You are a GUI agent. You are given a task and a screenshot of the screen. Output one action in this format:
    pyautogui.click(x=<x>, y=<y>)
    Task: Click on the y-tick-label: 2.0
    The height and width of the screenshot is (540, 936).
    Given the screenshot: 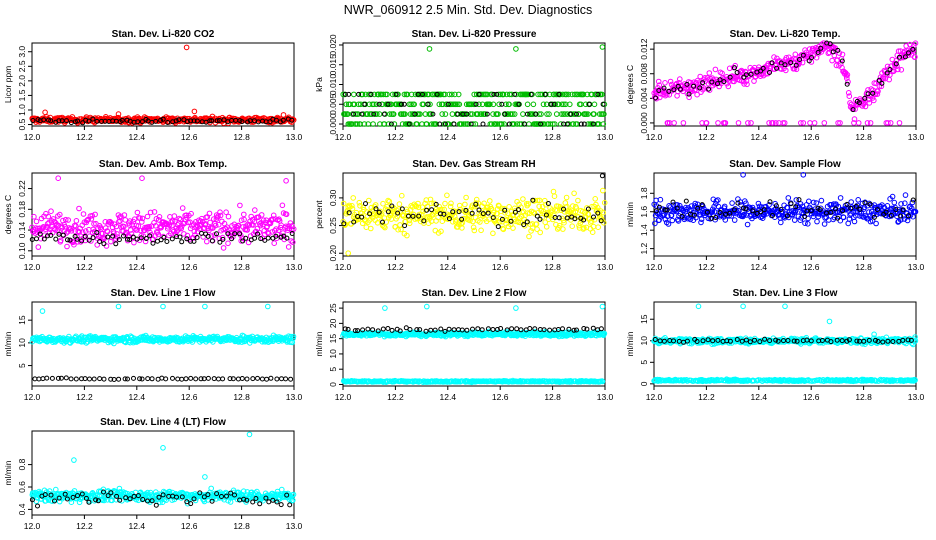 What is the action you would take?
    pyautogui.click(x=22, y=81)
    